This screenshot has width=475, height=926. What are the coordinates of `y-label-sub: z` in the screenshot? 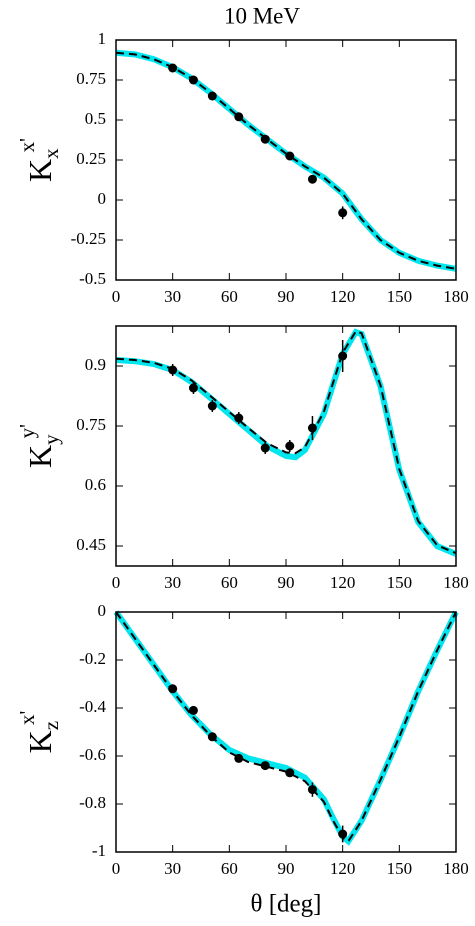 It's located at (51, 725).